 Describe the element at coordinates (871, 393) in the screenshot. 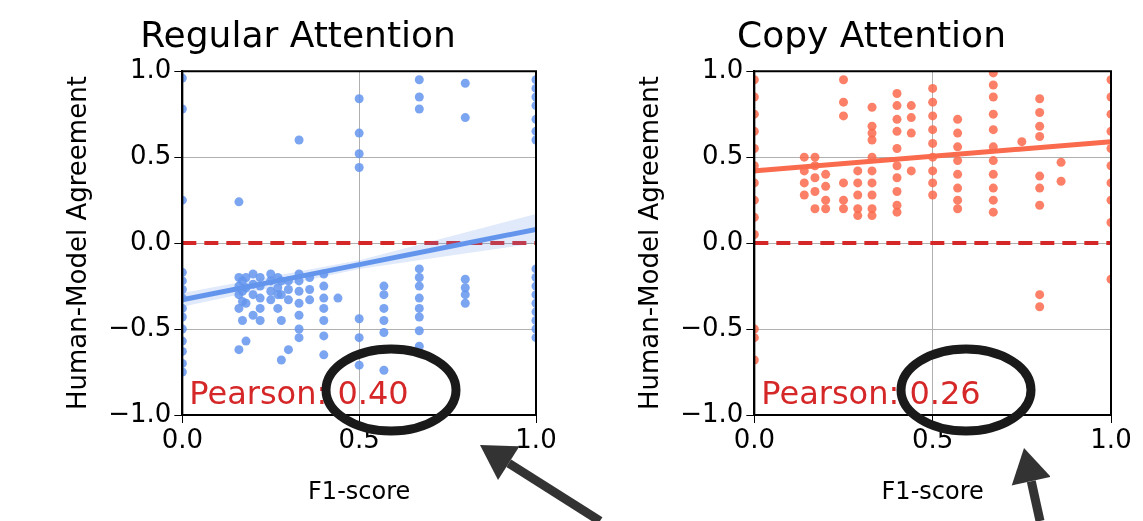

I see `annotation: Pearson: 0.26` at that location.